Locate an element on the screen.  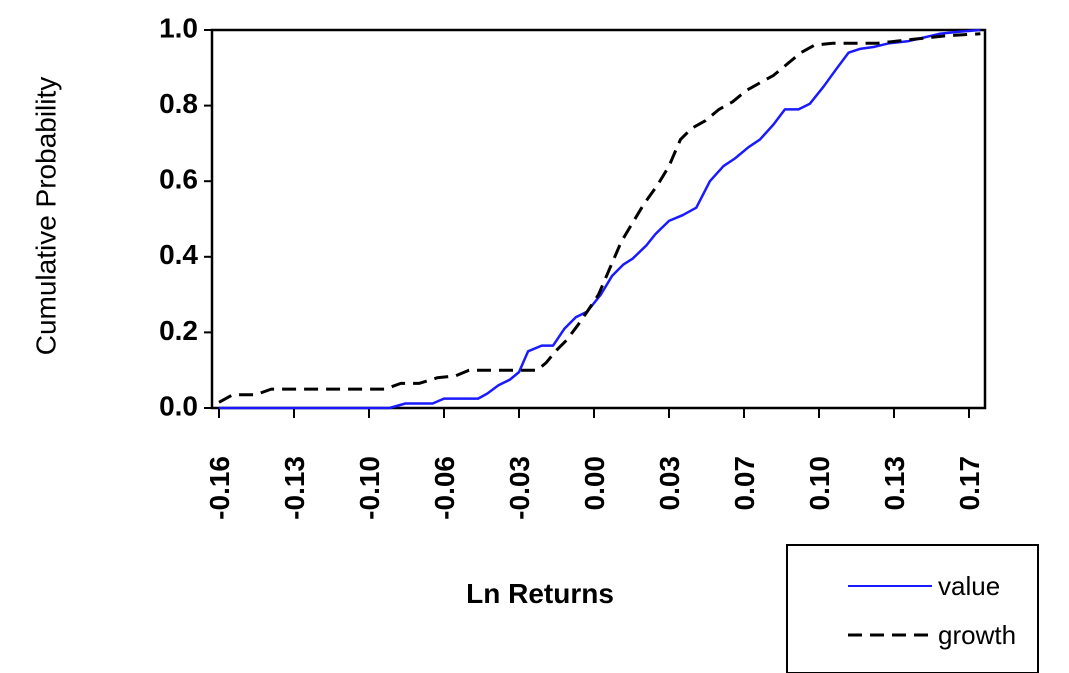
y-axis-ticks: 0.0 0.2 0.4 0.6 0.8 1.0 is located at coordinates (185, 216).